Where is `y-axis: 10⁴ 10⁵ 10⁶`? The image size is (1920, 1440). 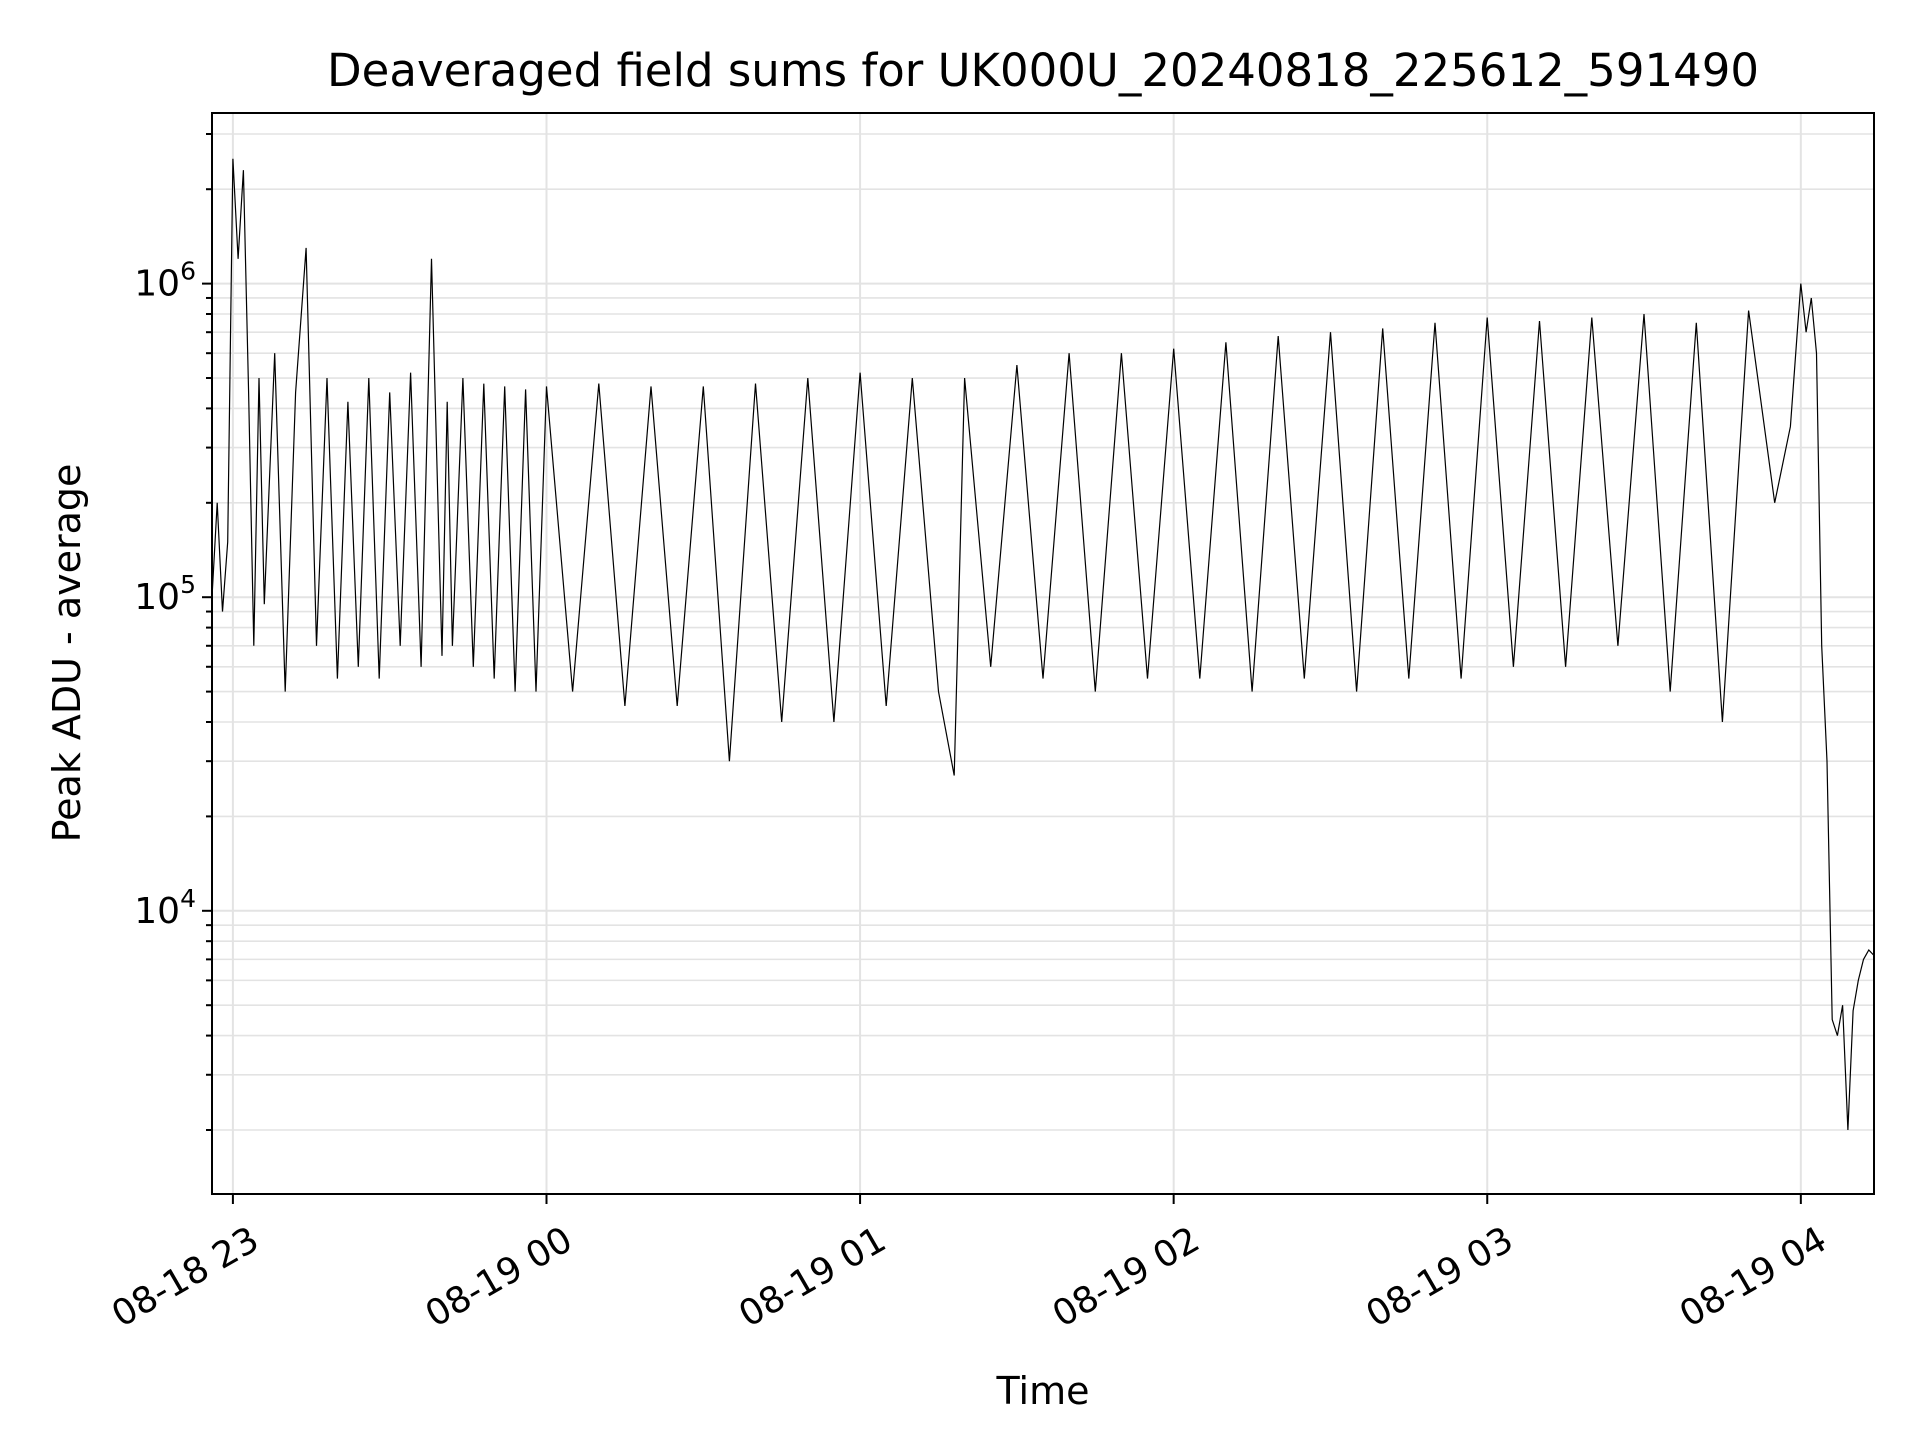
y-axis: 10⁴ 10⁵ 10⁶ is located at coordinates (173, 631).